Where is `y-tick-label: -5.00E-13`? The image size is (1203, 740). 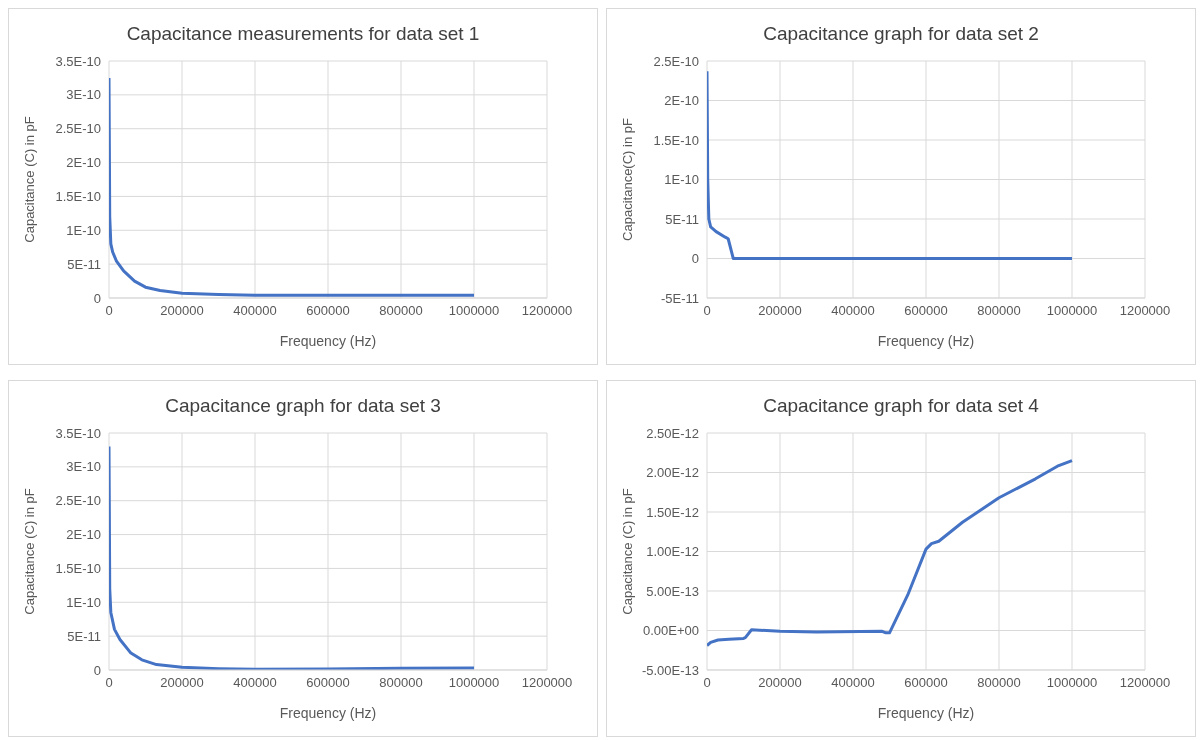 y-tick-label: -5.00E-13 is located at coordinates (670, 670).